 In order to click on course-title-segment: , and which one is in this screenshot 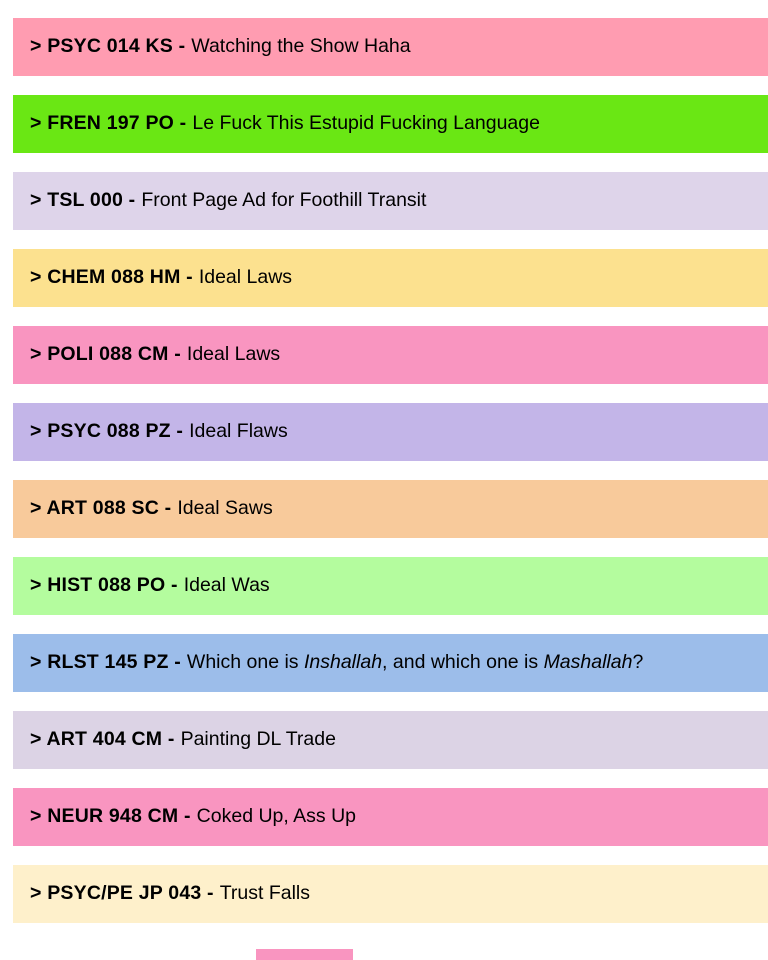, I will do `click(463, 662)`.